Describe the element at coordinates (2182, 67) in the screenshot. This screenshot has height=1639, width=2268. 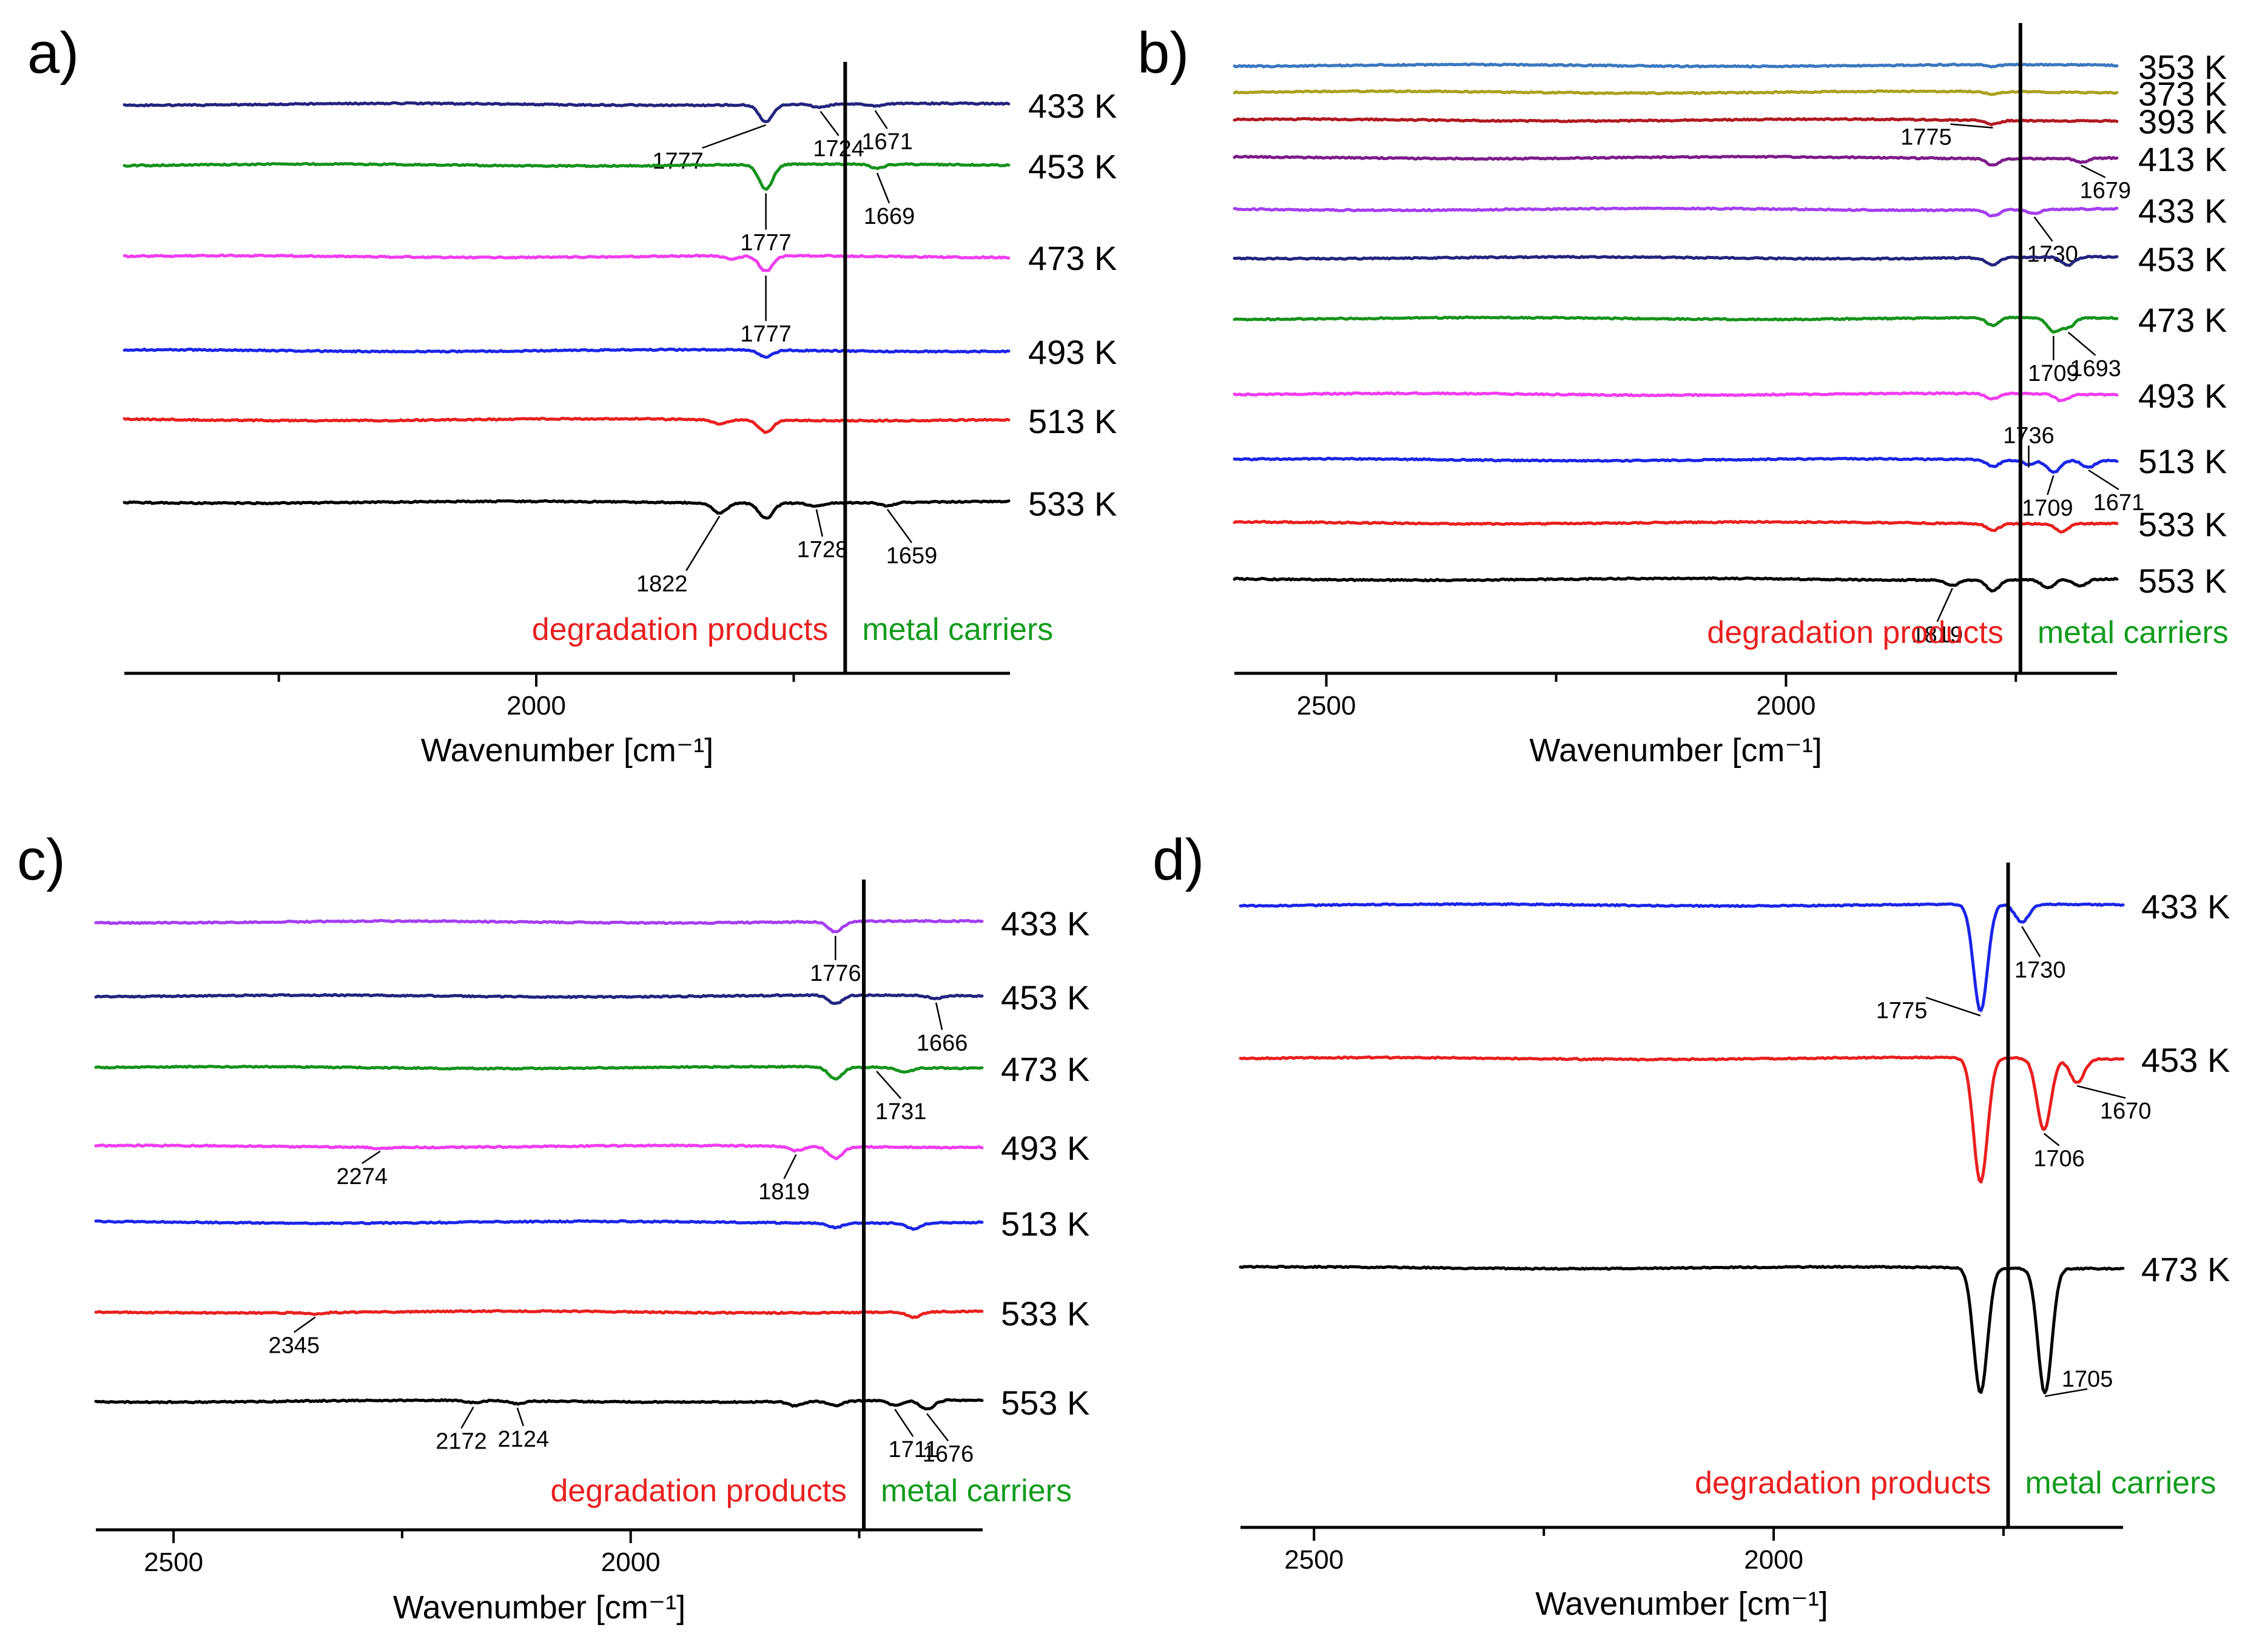
I see `series-label: 353 K` at that location.